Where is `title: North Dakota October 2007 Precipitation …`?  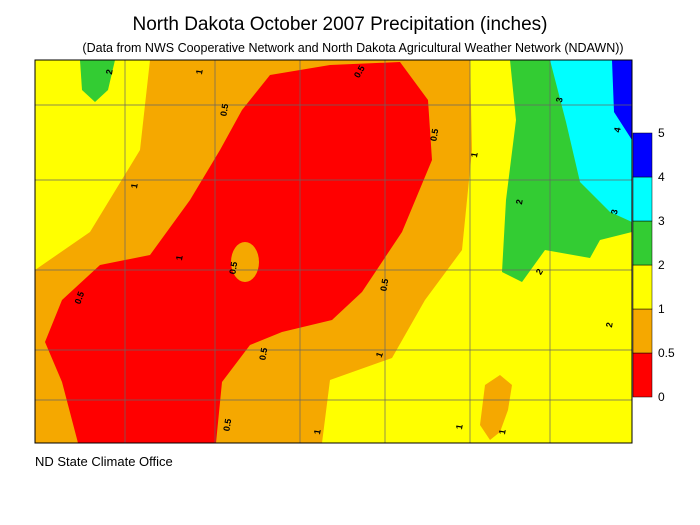 title: North Dakota October 2007 Precipitation … is located at coordinates (339, 24).